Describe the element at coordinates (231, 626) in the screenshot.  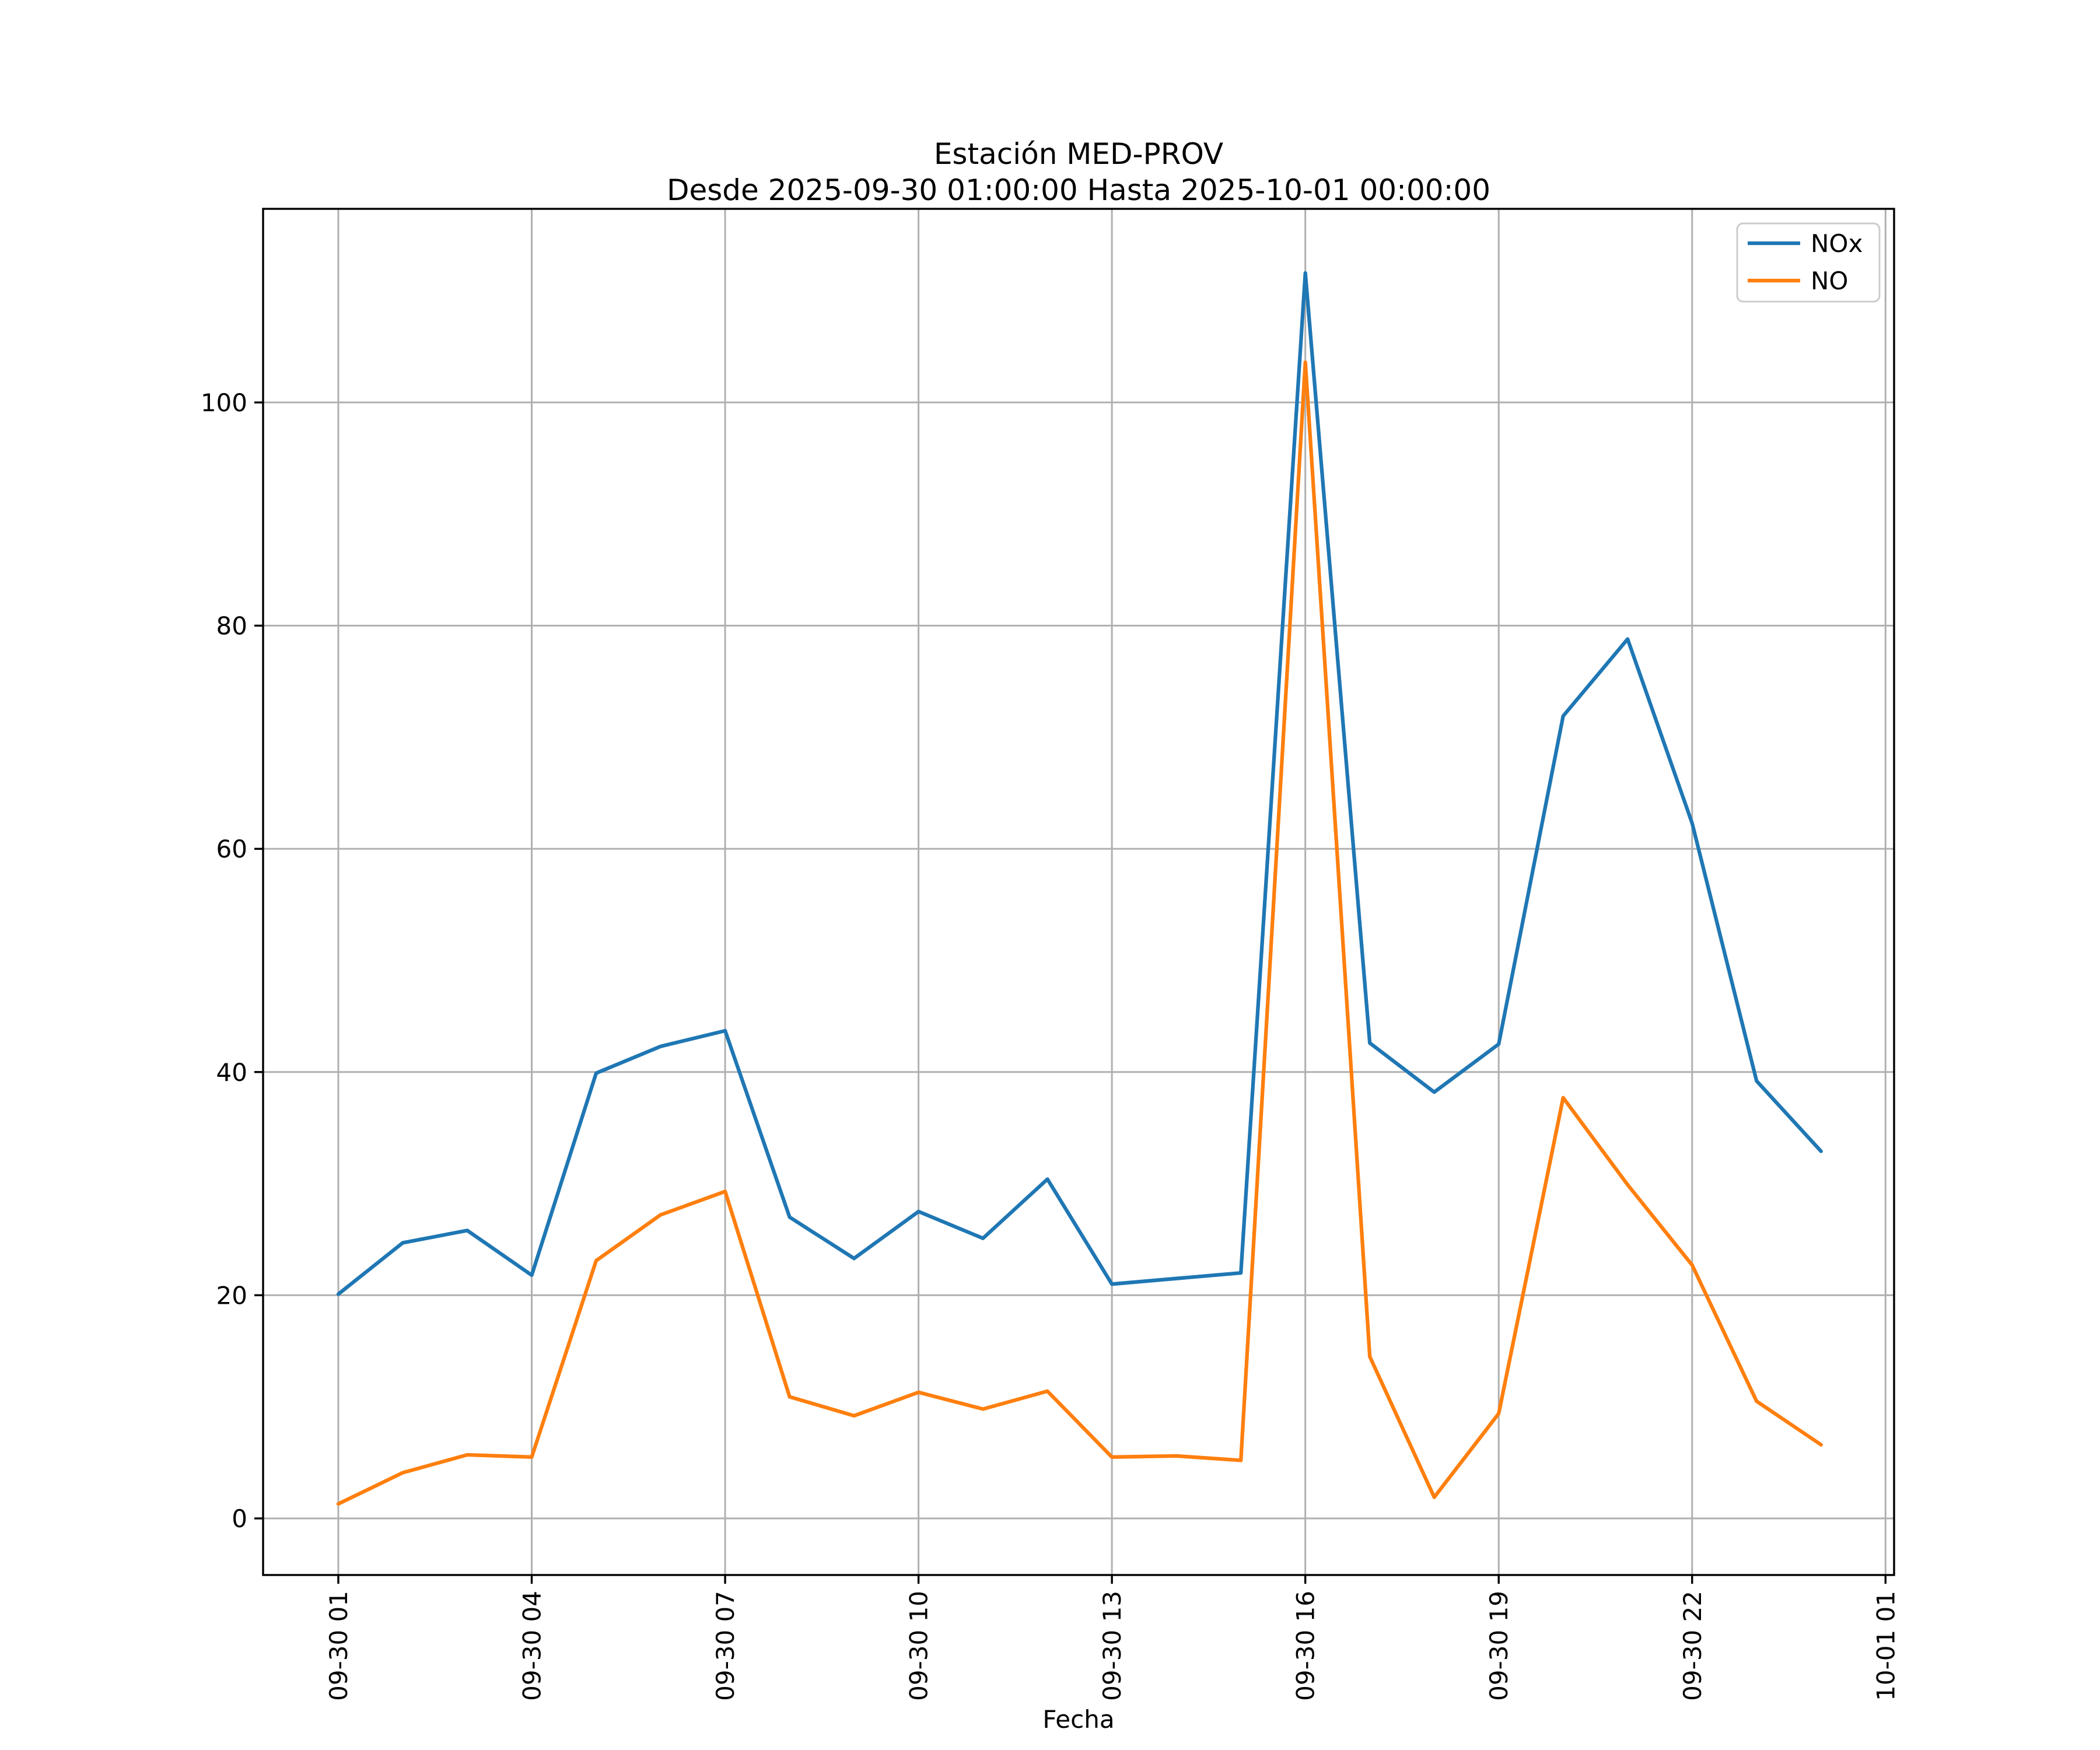
I see `y-tick-label: 80` at that location.